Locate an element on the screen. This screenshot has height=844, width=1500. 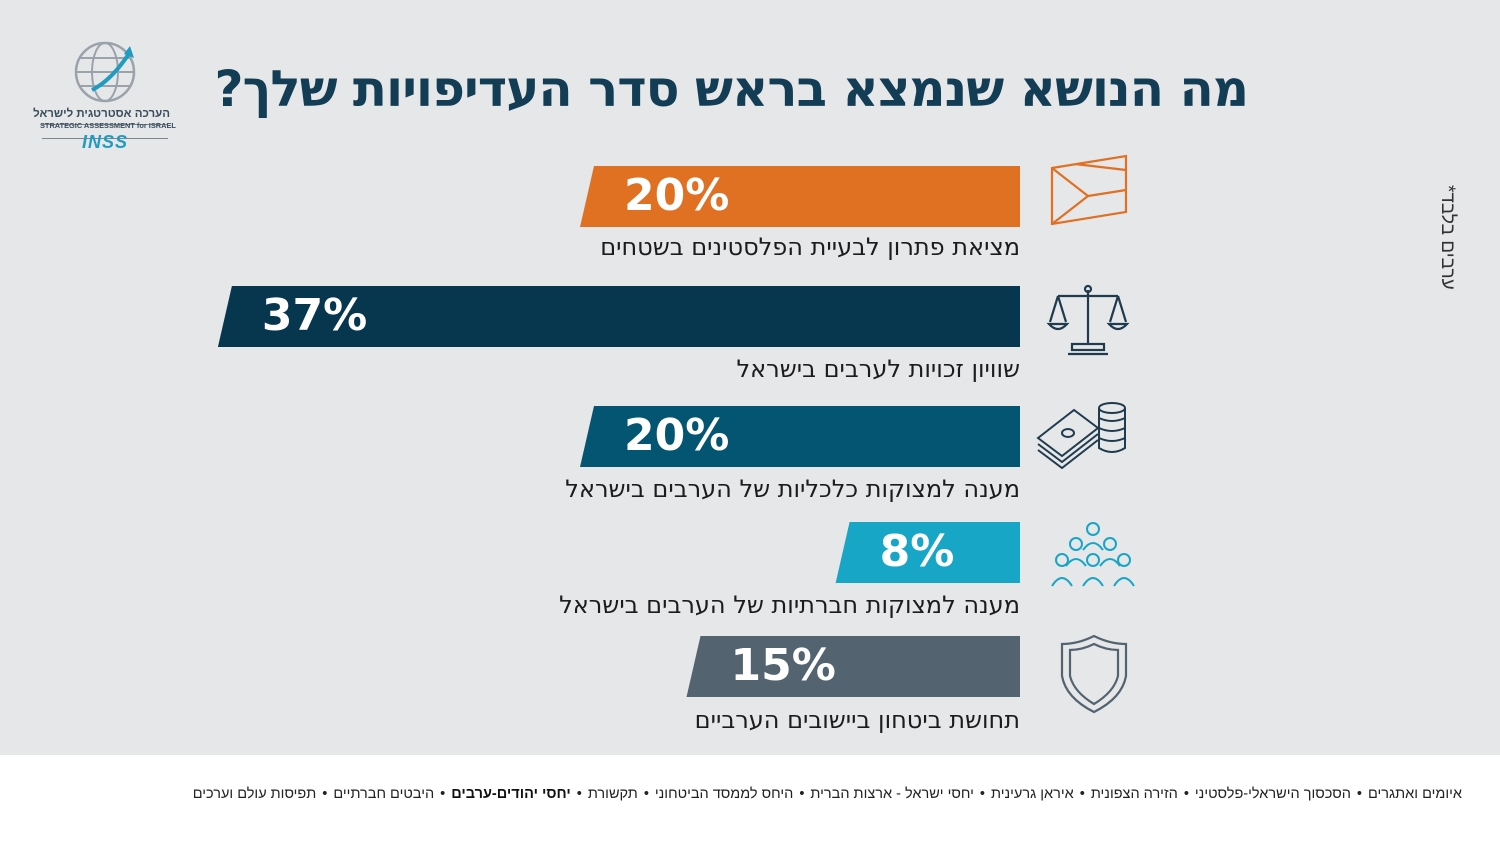
inss-brand-wordmark: INSS is located at coordinates (104, 142).